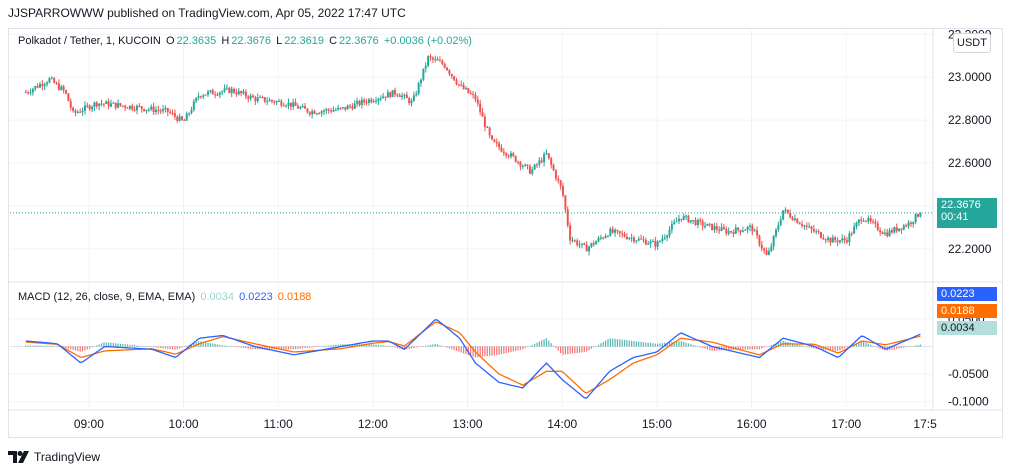 This screenshot has height=474, width=1012. Describe the element at coordinates (427, 41) in the screenshot. I see `change-value: +0.0036 (+0.02%)` at that location.